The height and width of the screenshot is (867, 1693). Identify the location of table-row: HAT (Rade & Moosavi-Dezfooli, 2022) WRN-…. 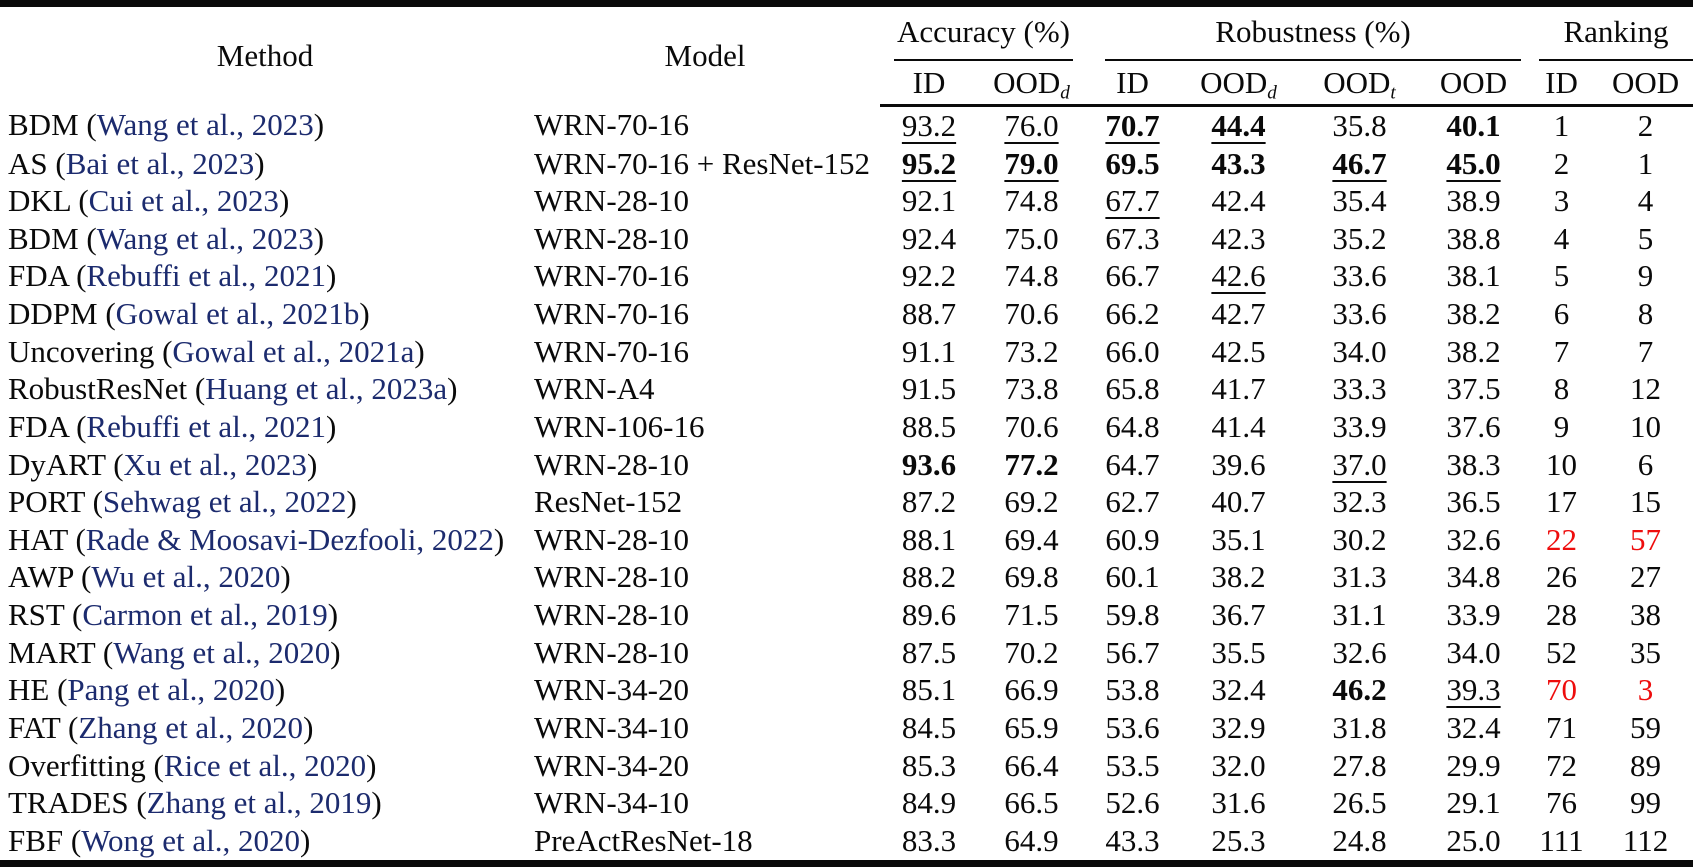
(846, 540).